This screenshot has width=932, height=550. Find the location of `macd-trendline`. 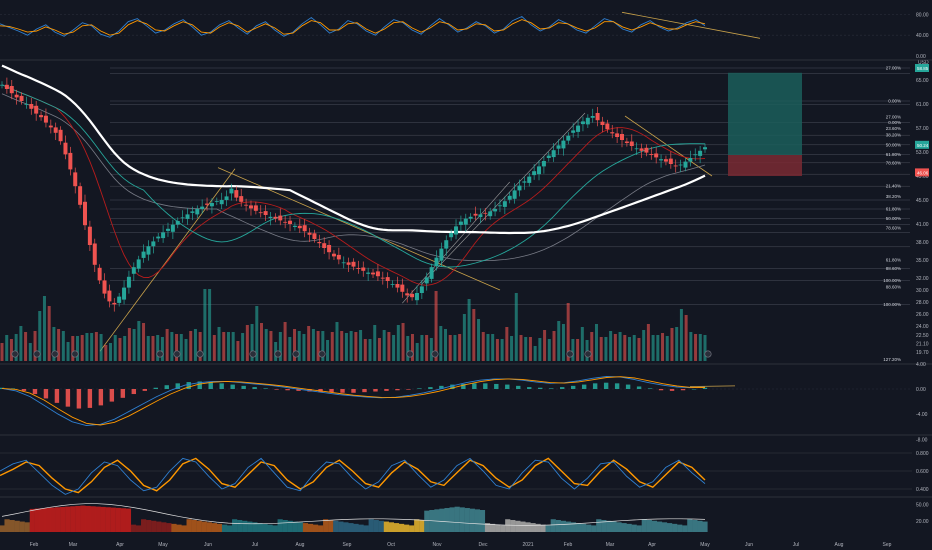

macd-trendline is located at coordinates (712, 386).